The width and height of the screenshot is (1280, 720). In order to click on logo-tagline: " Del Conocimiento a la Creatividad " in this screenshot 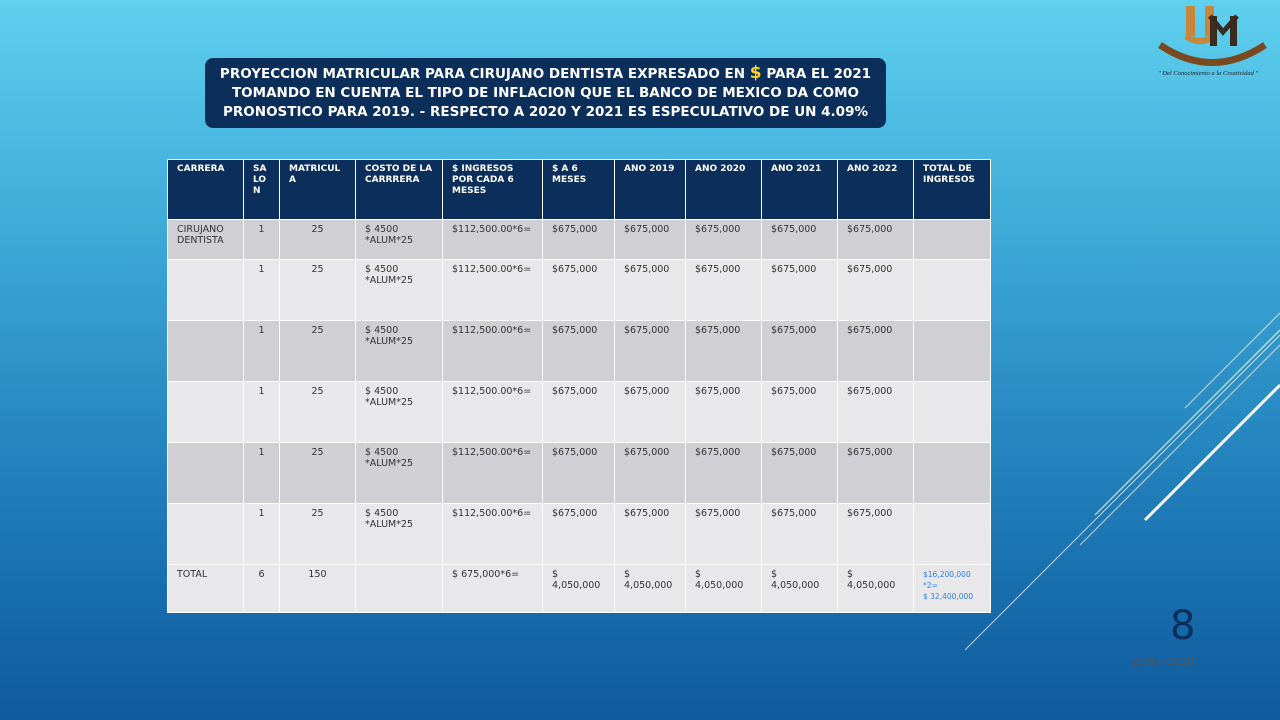, I will do `click(1208, 73)`.